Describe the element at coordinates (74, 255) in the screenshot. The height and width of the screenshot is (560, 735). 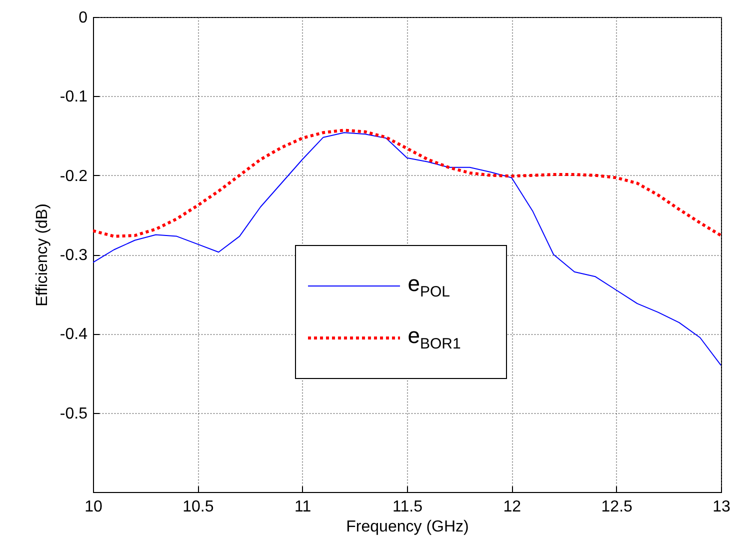
I see `y-tick-label: -0.3` at that location.